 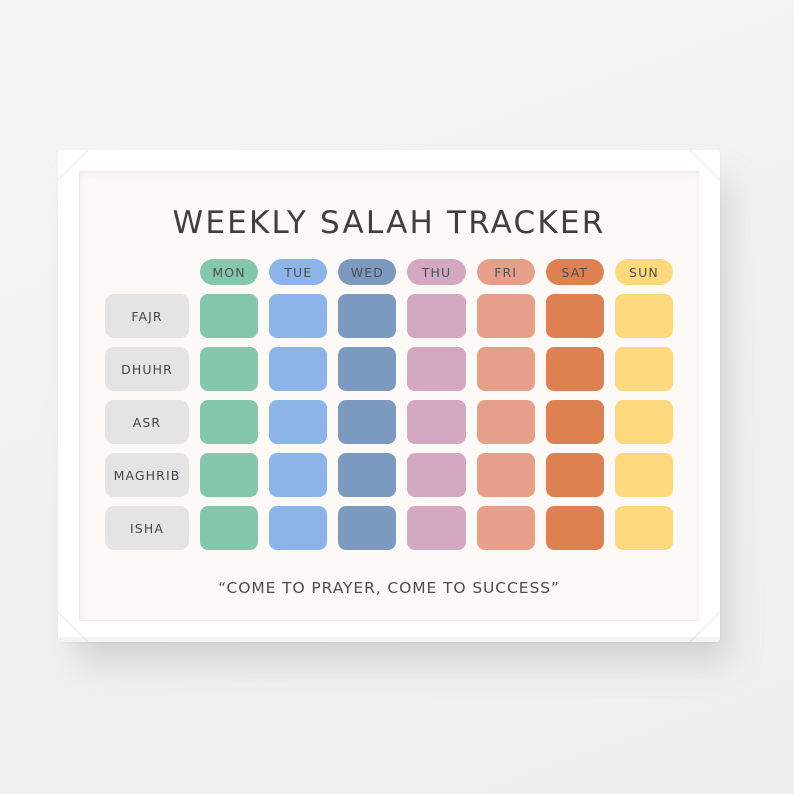 I want to click on day-header-label: TUE, so click(x=298, y=272).